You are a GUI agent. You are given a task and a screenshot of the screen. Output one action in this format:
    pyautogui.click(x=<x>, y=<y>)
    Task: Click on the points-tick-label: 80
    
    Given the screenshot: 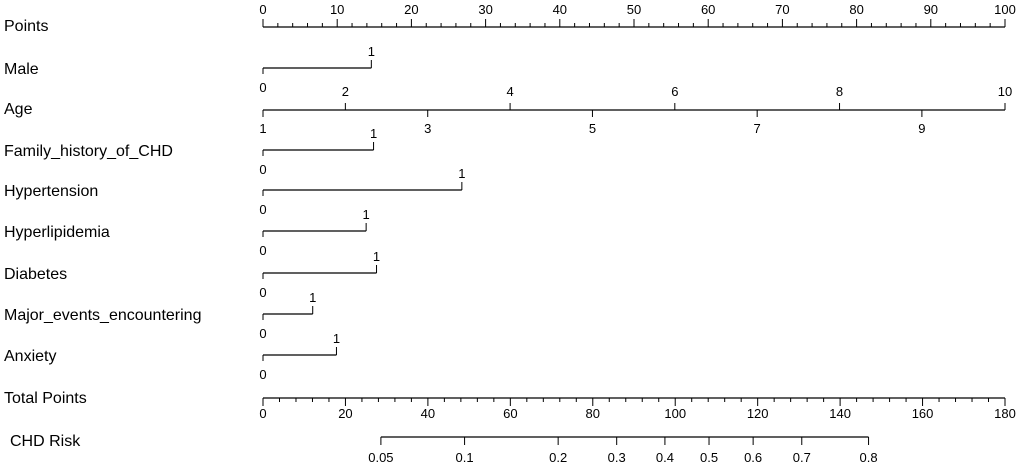 What is the action you would take?
    pyautogui.click(x=856, y=9)
    